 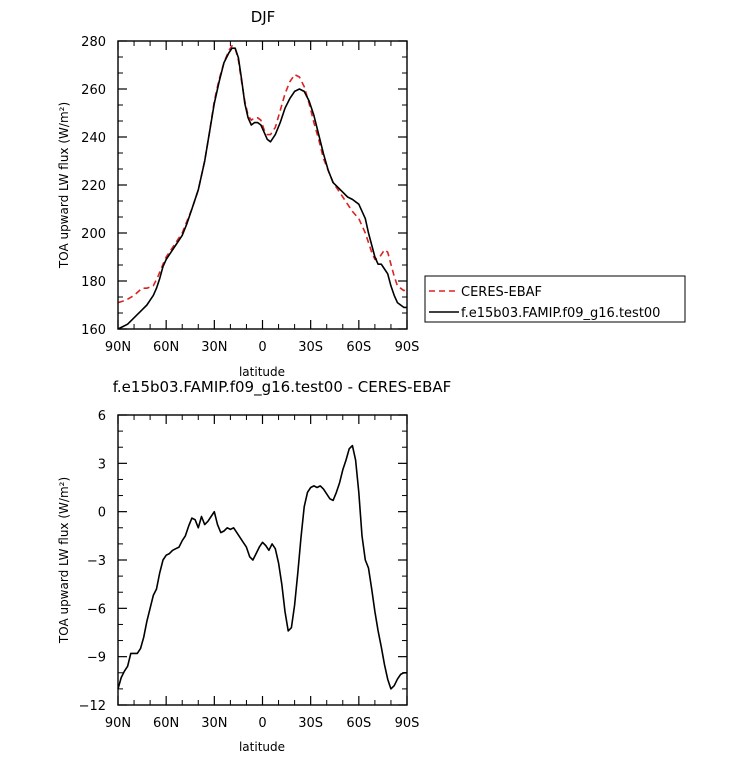 What do you see at coordinates (102, 513) in the screenshot?
I see `ytick-label: 0` at bounding box center [102, 513].